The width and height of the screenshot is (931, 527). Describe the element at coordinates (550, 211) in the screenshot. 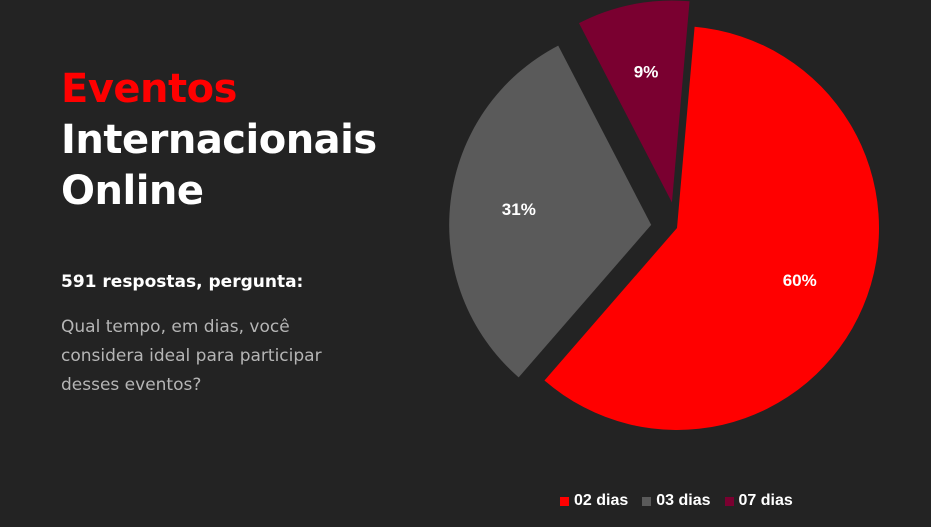

I see `pie-slice-03-dias` at that location.